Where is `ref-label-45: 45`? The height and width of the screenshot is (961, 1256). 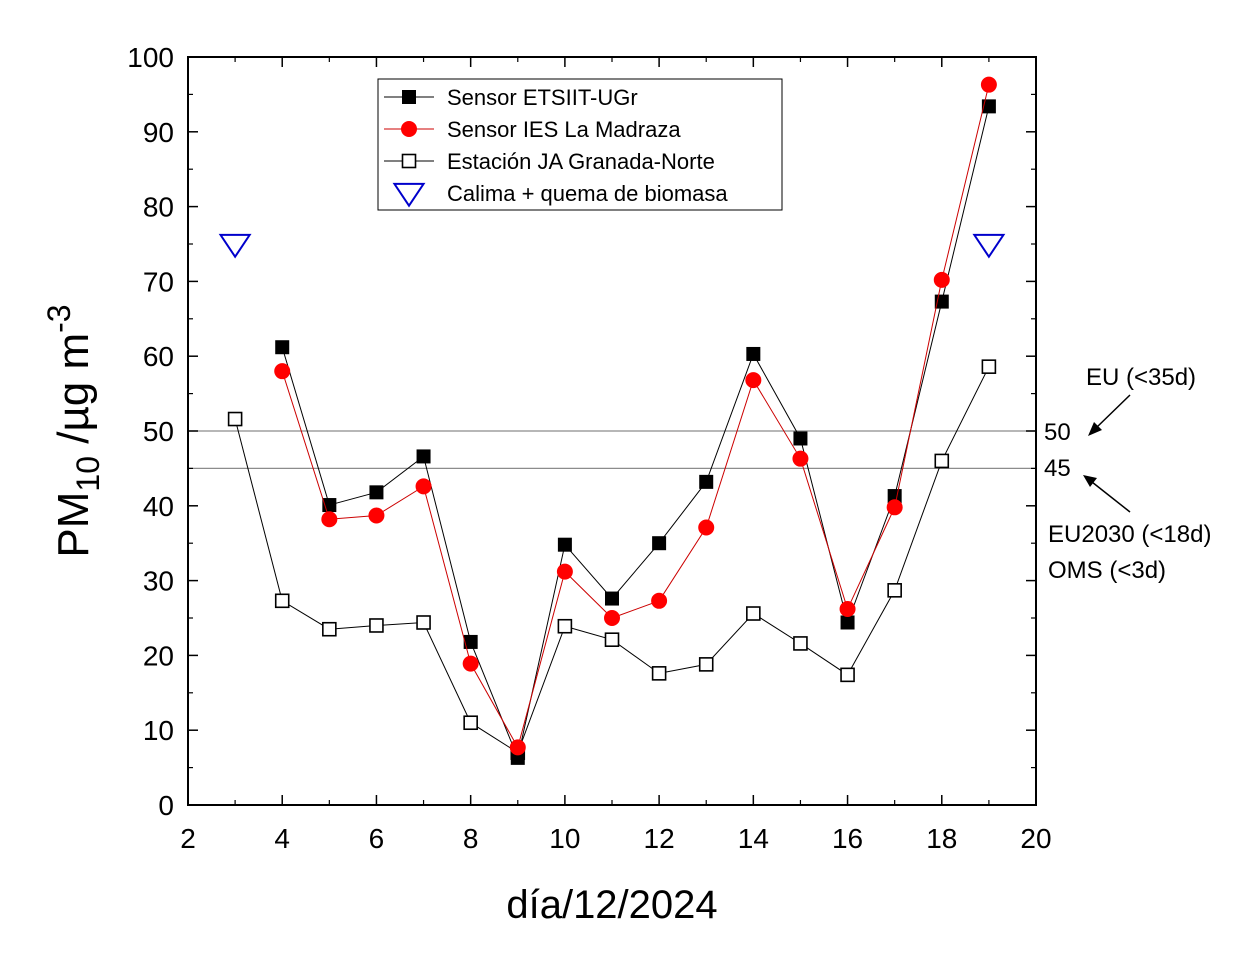 ref-label-45: 45 is located at coordinates (1057, 468).